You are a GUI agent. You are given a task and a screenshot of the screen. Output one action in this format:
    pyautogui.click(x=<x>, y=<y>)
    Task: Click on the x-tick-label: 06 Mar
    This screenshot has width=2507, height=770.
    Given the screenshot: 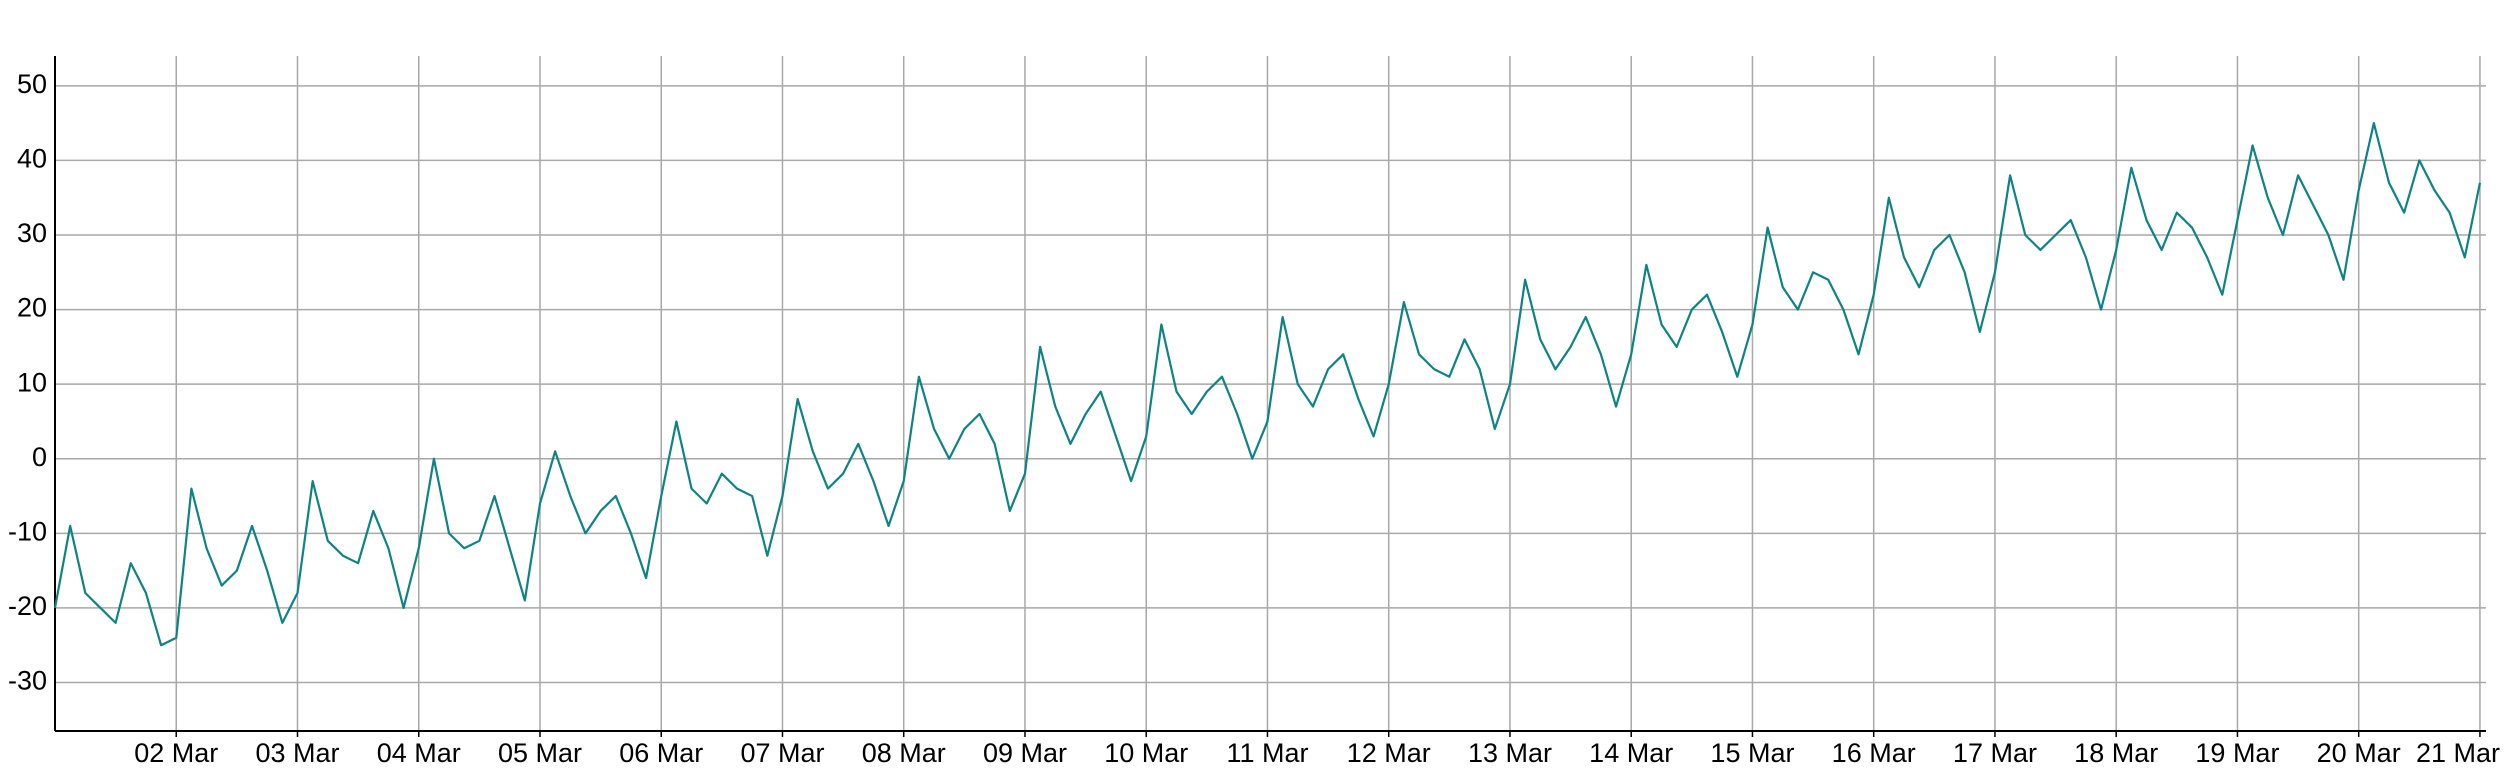 What is the action you would take?
    pyautogui.click(x=661, y=753)
    